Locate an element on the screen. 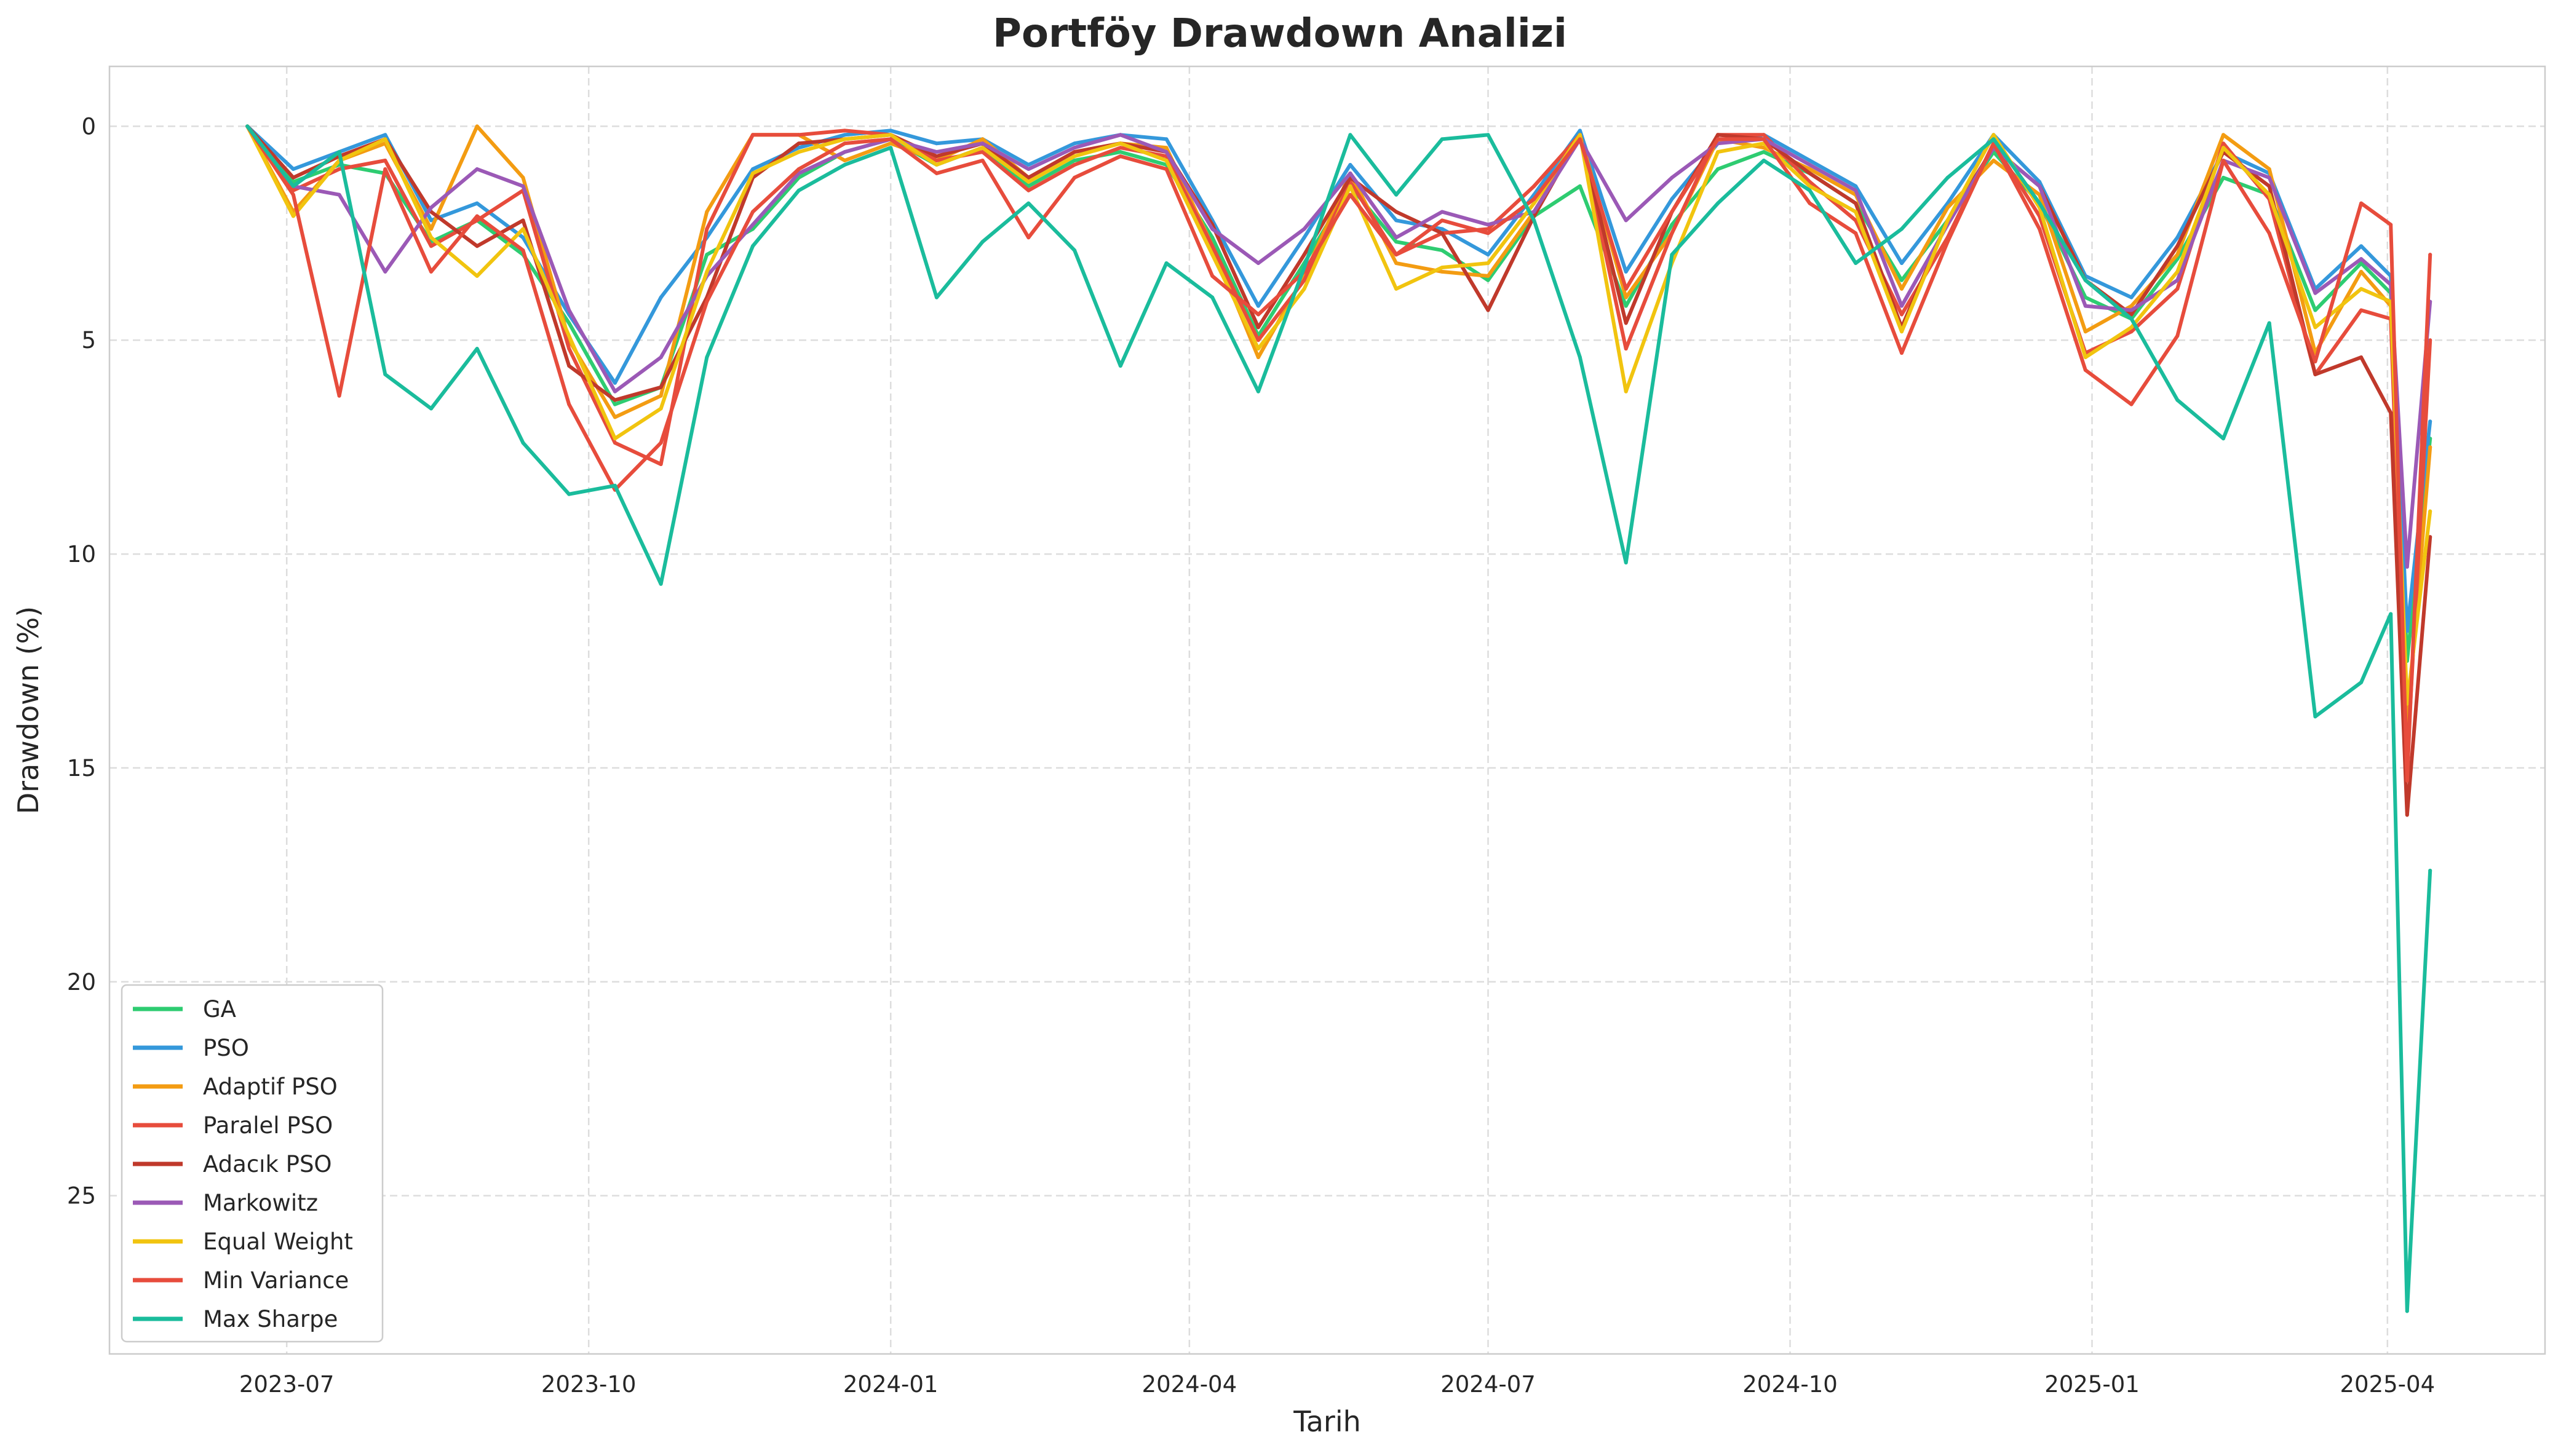  x-tick-label: 2024-01 is located at coordinates (891, 1385).